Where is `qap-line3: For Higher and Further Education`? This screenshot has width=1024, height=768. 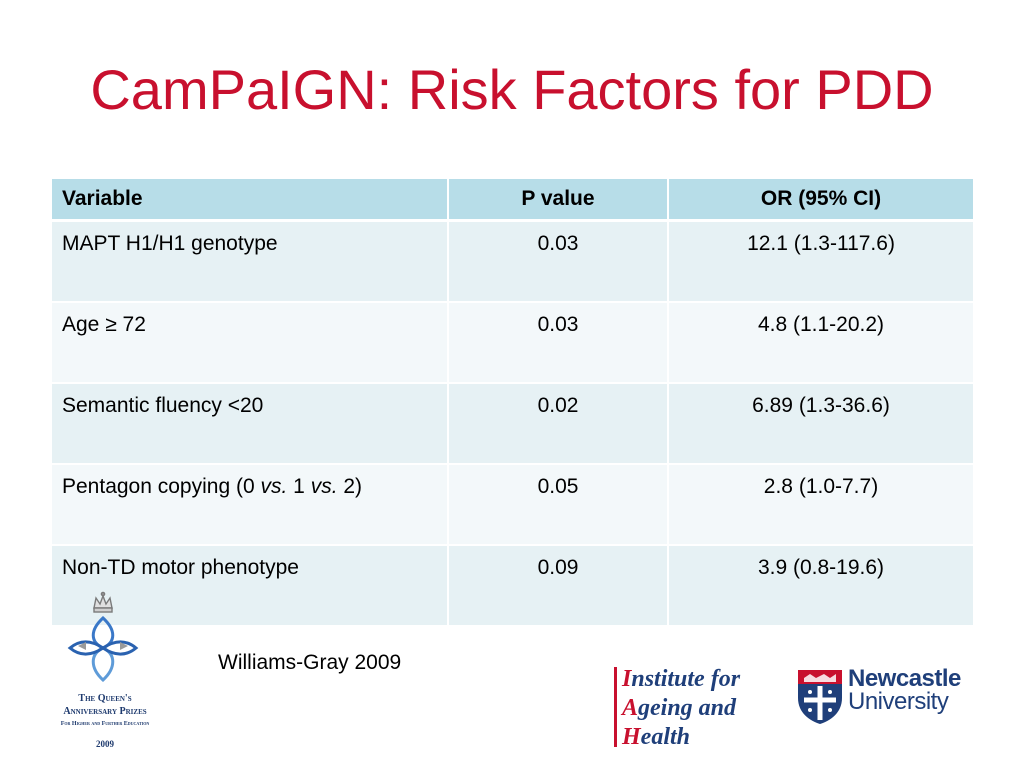
qap-line3: For Higher and Further Education is located at coordinates (105, 724).